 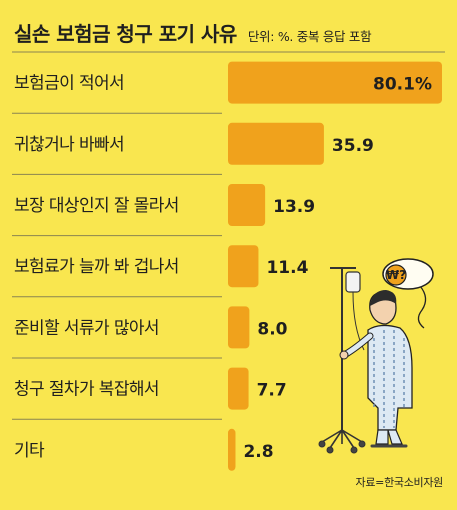 What do you see at coordinates (408, 293) in the screenshot?
I see `thought-bubble: ₩?` at bounding box center [408, 293].